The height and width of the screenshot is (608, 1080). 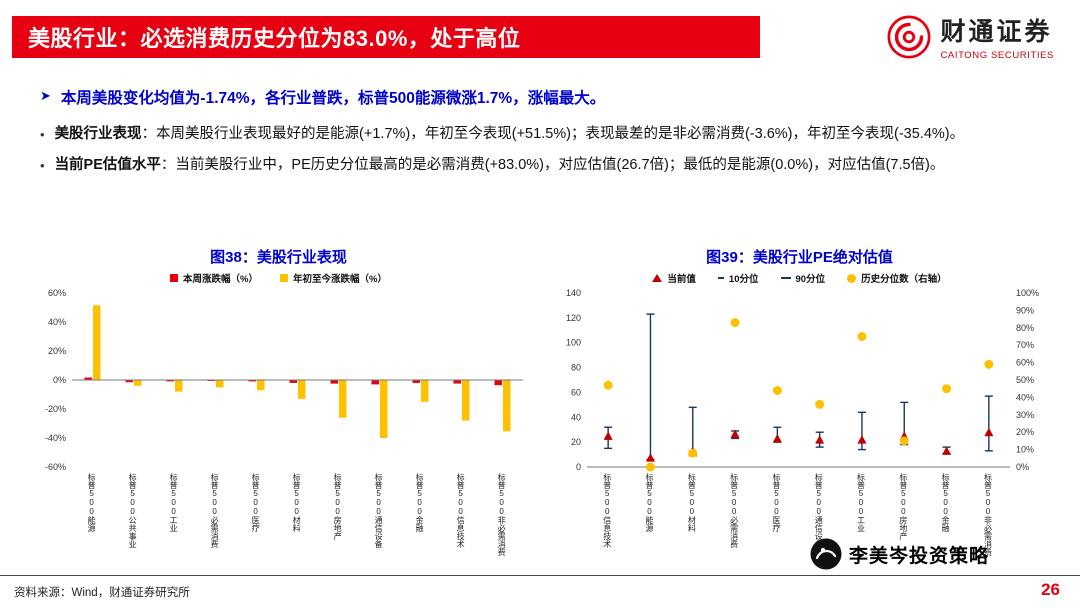 What do you see at coordinates (996, 32) in the screenshot?
I see `brand-name-cn: 财通证券` at bounding box center [996, 32].